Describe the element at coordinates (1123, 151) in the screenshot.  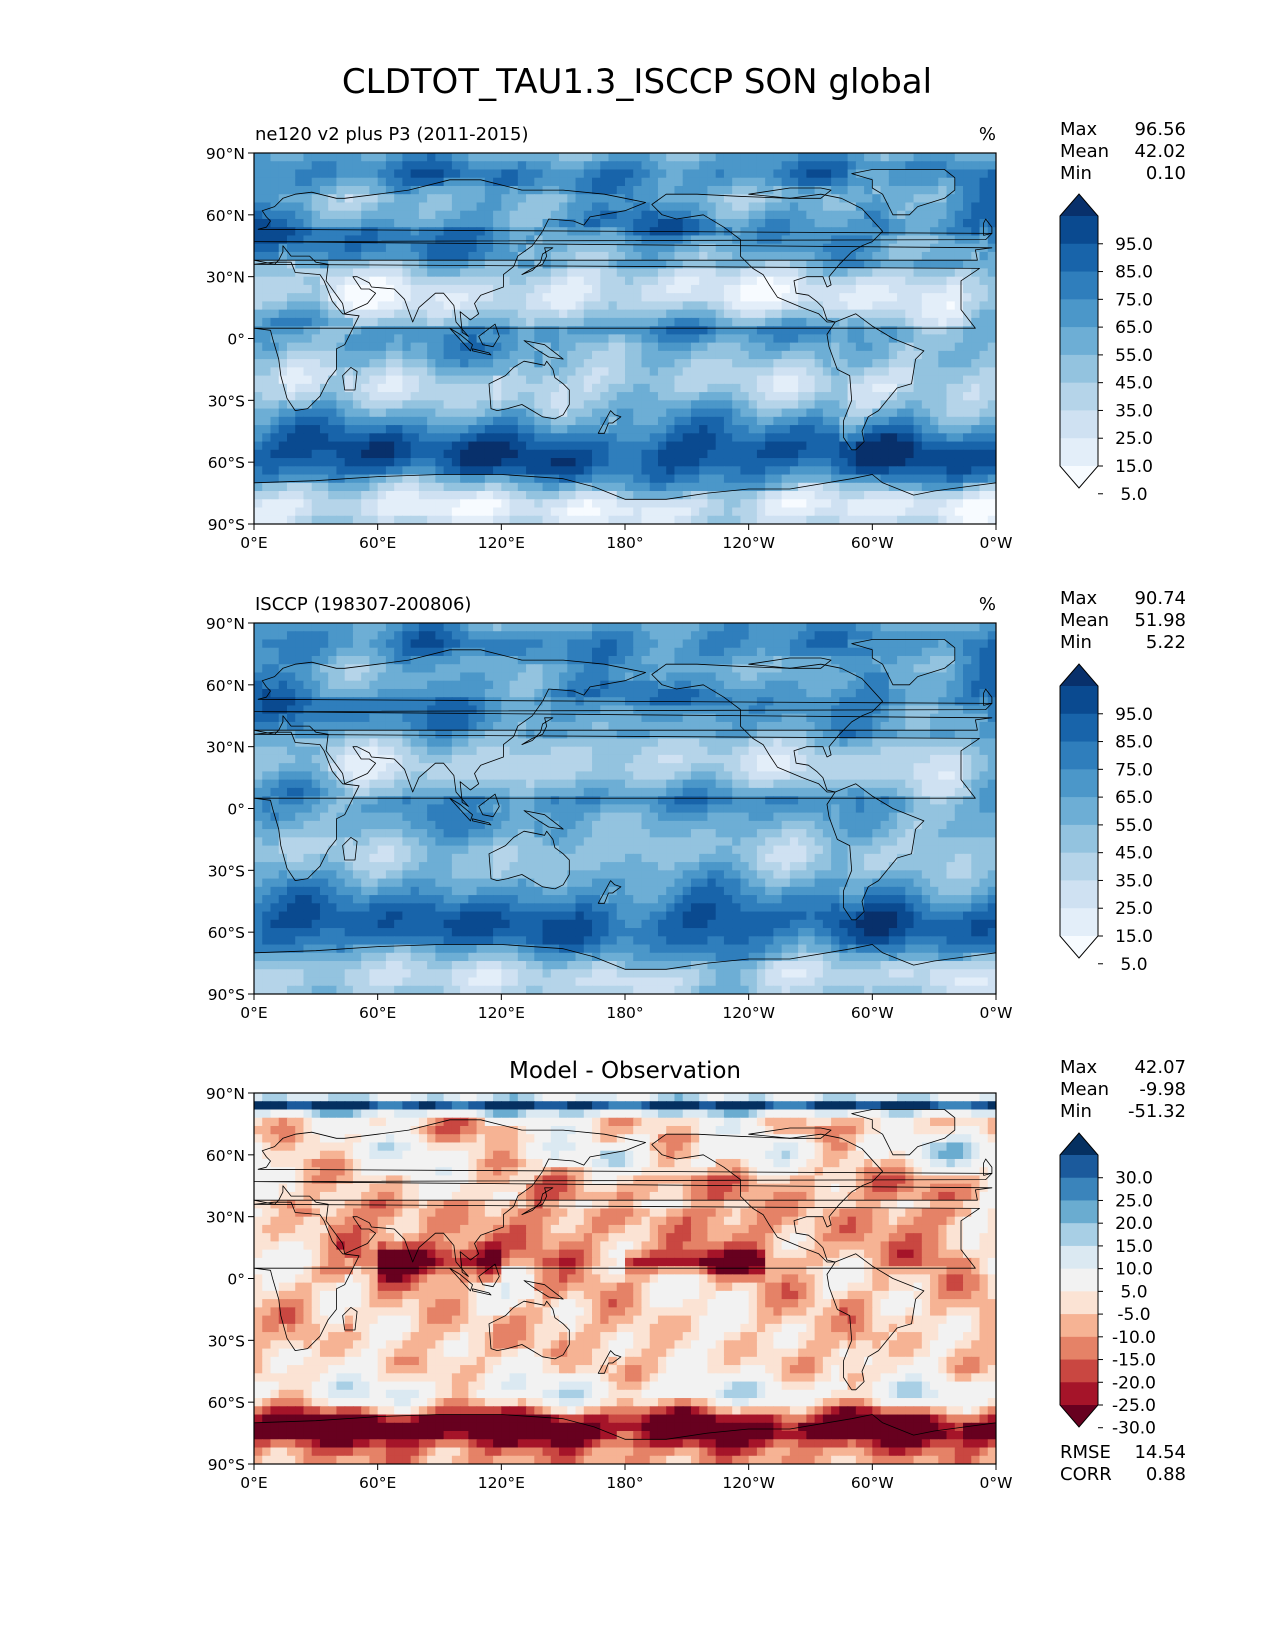
I see `panel-model-stats: Max 96.56 Mean 42.02 Min 0.10` at that location.